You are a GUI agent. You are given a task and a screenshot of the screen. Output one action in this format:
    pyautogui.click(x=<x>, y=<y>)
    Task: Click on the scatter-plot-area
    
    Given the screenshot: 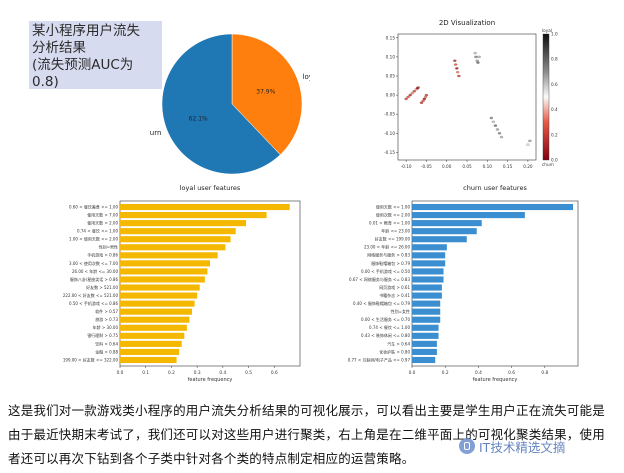 What is the action you would take?
    pyautogui.click(x=467, y=97)
    